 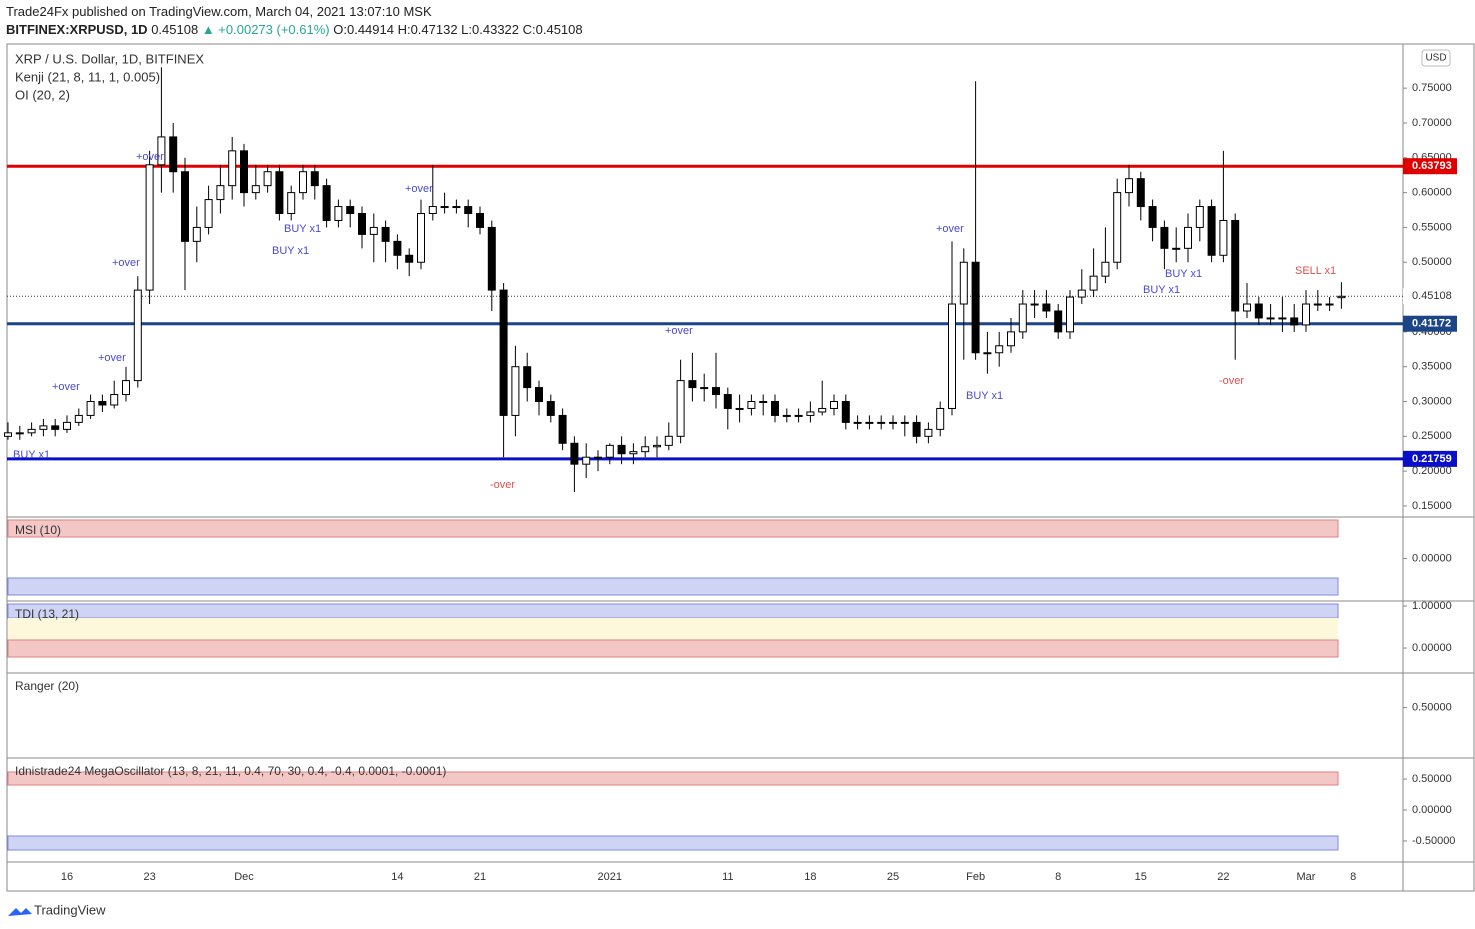 I want to click on y-tick-label: 0.70000, so click(x=1432, y=123).